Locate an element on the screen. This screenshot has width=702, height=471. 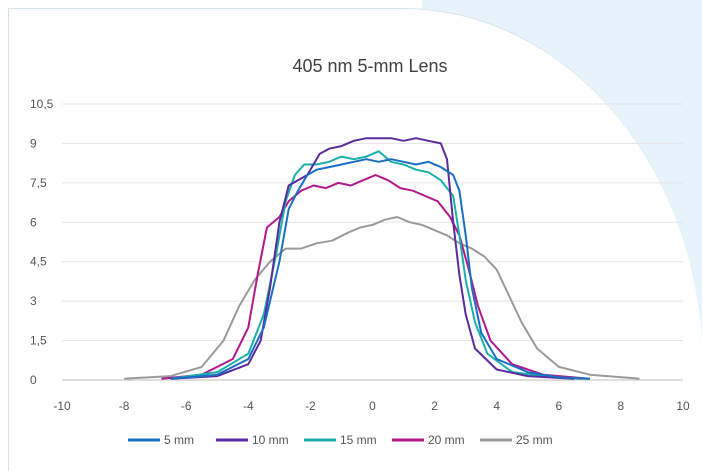
x-tick-label: 6 is located at coordinates (558, 406).